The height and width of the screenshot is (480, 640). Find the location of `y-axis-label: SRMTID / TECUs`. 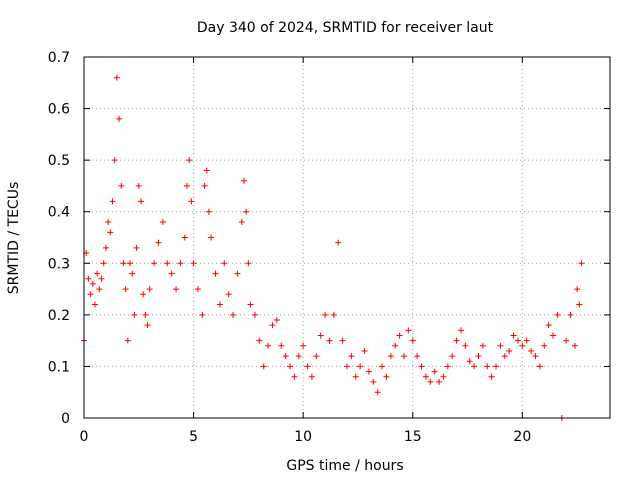

y-axis-label: SRMTID / TECUs is located at coordinates (14, 238).